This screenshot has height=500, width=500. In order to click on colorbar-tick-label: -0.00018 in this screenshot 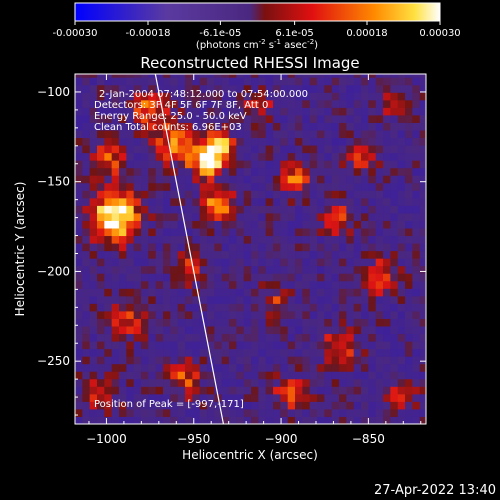, I will do `click(148, 33)`.